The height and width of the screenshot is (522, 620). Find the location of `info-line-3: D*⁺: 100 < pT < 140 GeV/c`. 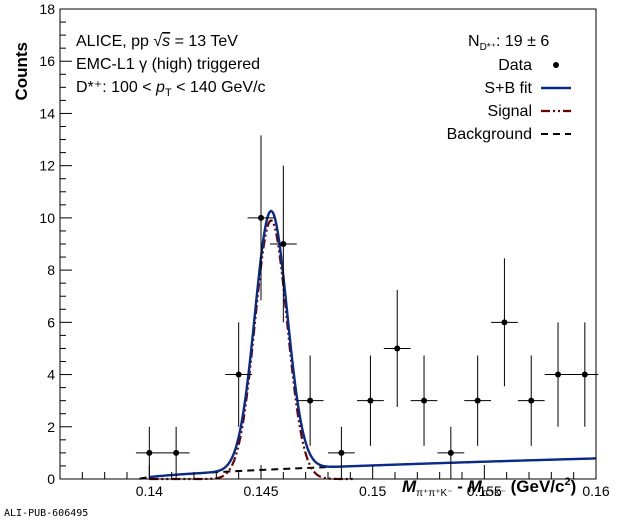

info-line-3: D*⁺: 100 < pT < 140 GeV/c is located at coordinates (171, 89).